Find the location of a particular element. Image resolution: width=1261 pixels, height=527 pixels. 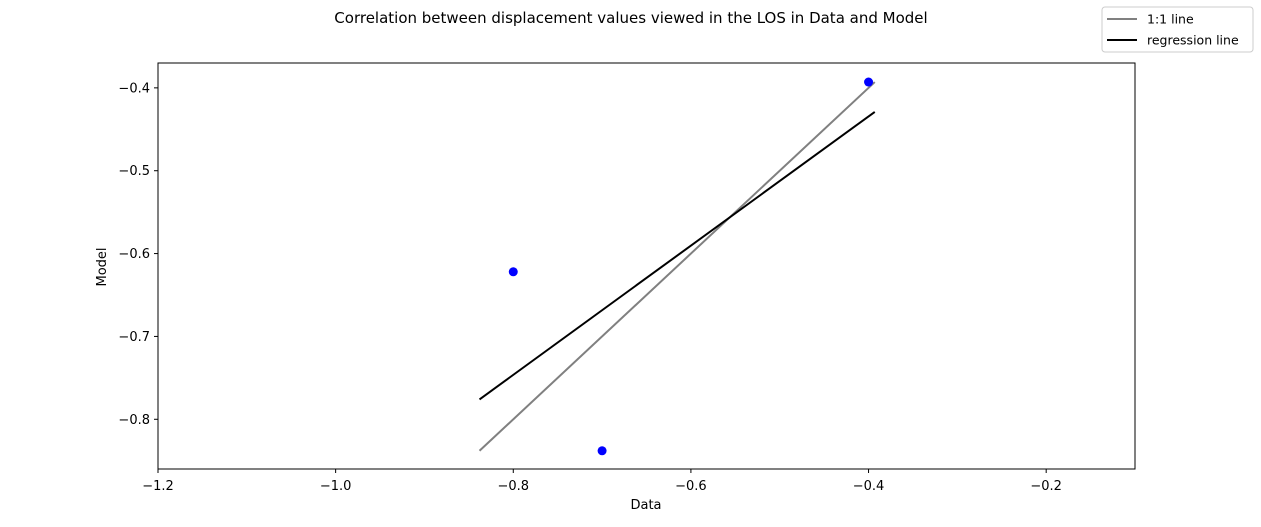

legend-label-regression: regression line is located at coordinates (1193, 40).